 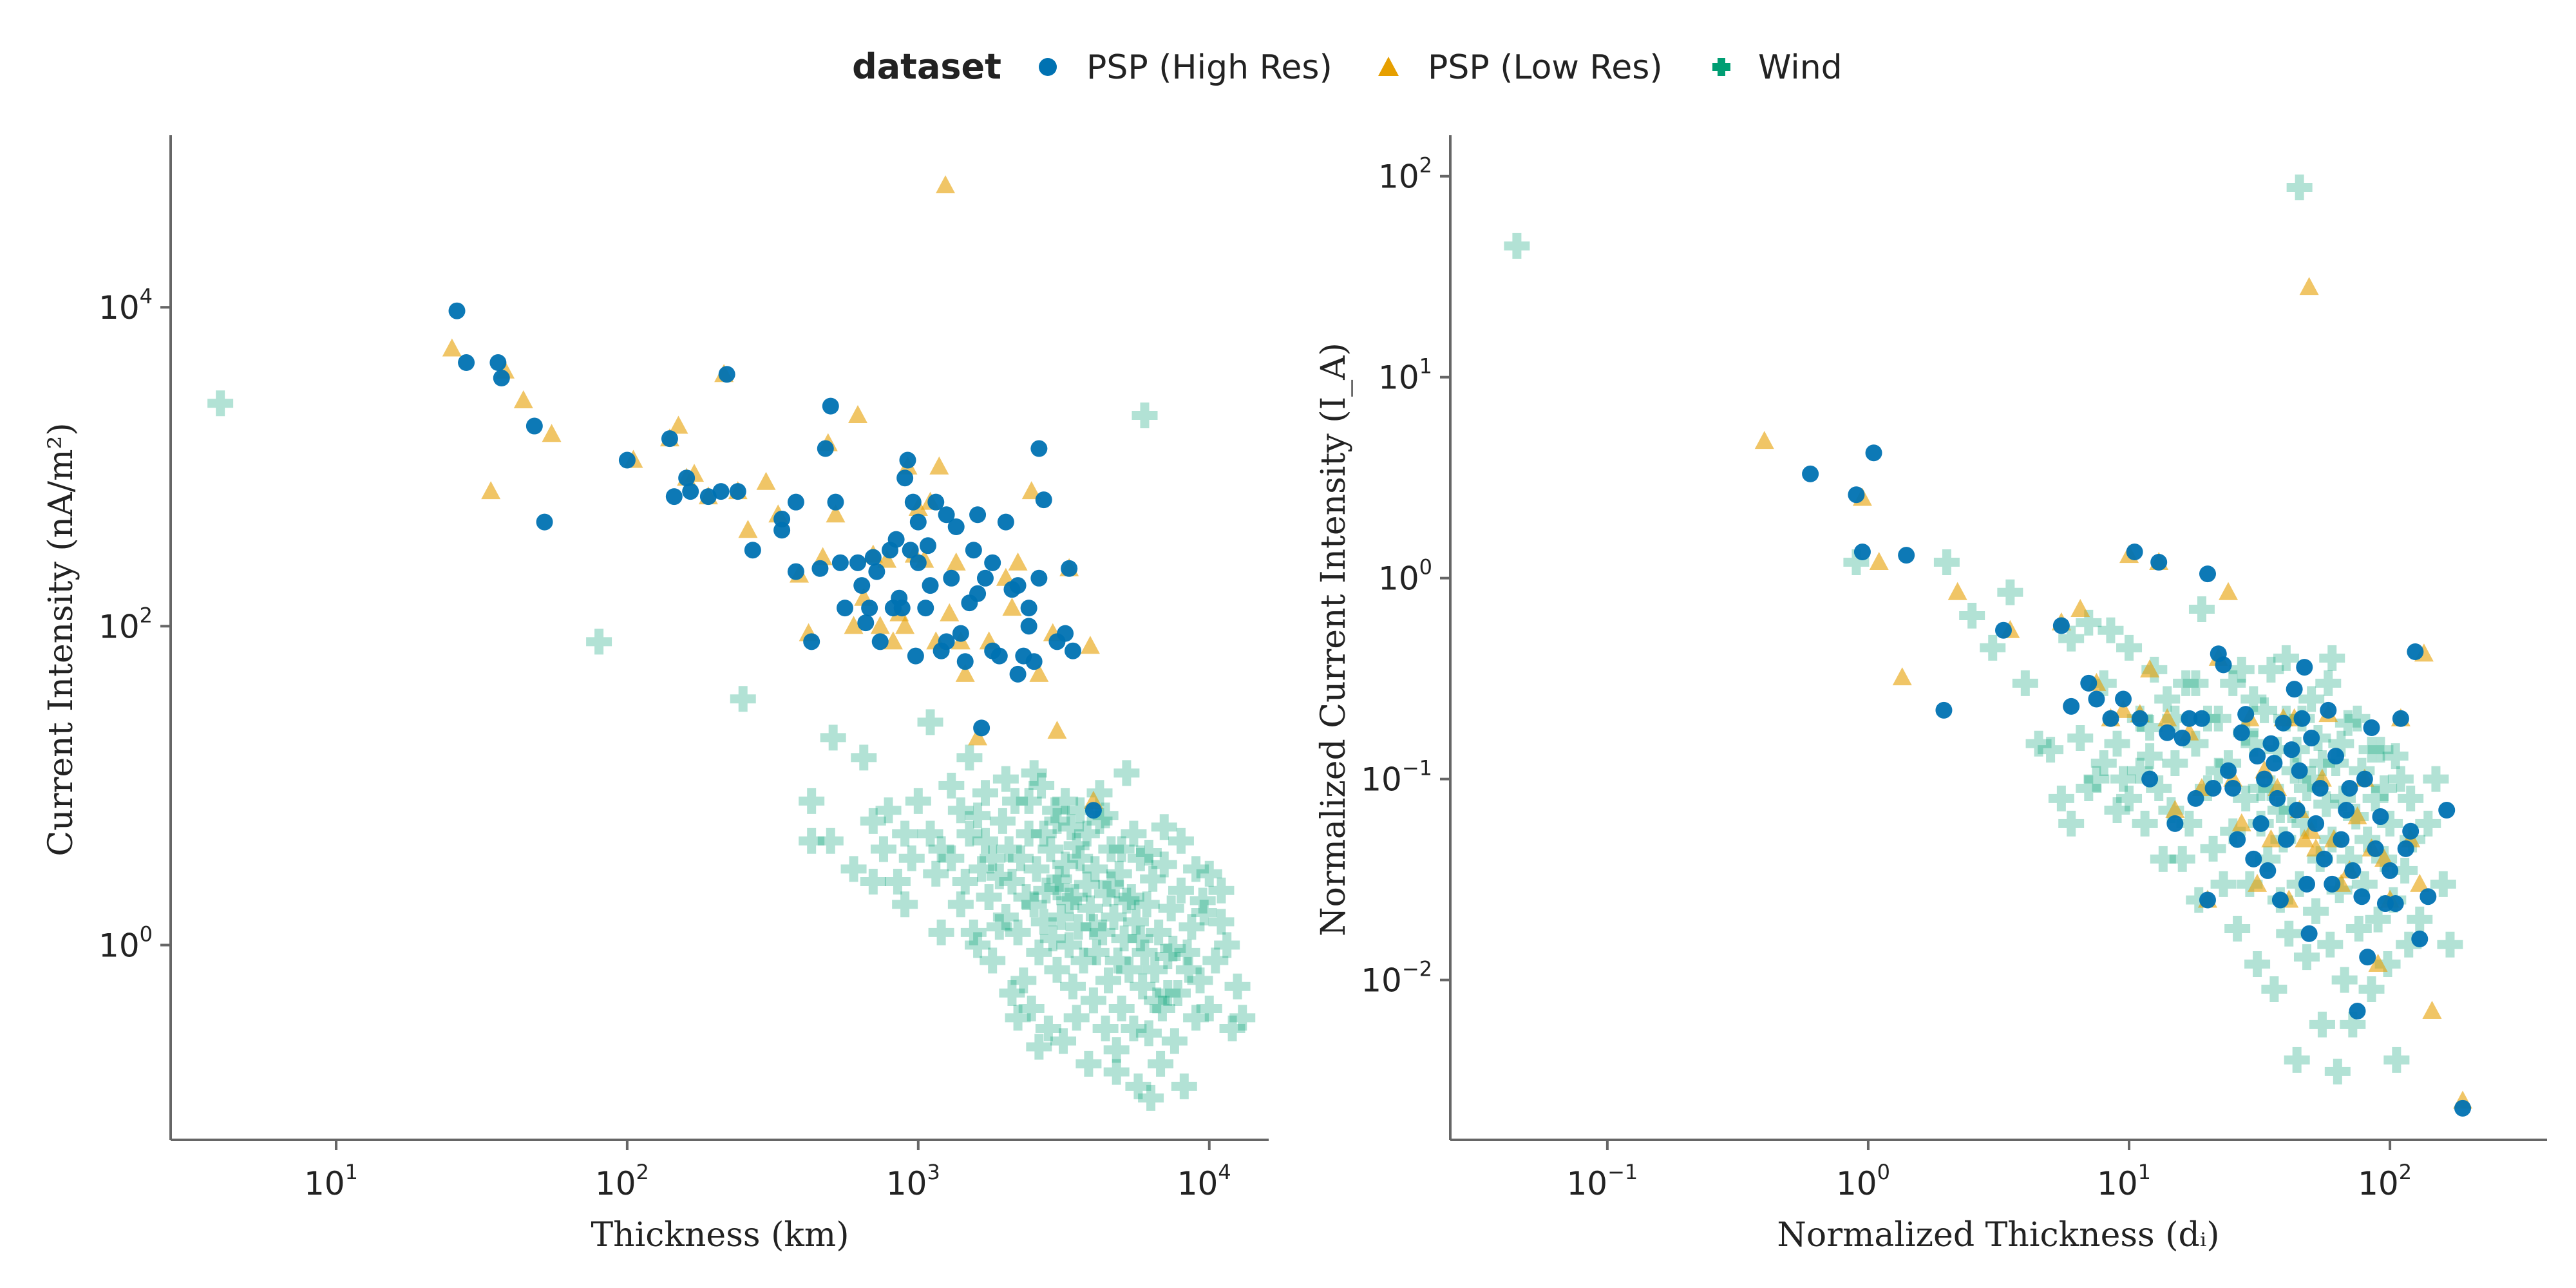 What do you see at coordinates (126, 305) in the screenshot?
I see `y-tick-label: 10⁴` at bounding box center [126, 305].